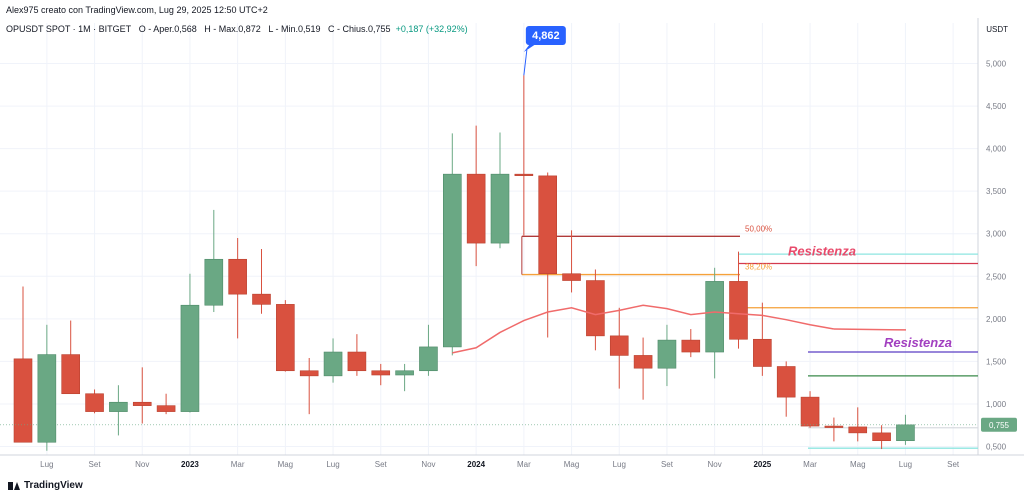 The image size is (1024, 497). I want to click on y-tick-label: 2,500, so click(996, 276).